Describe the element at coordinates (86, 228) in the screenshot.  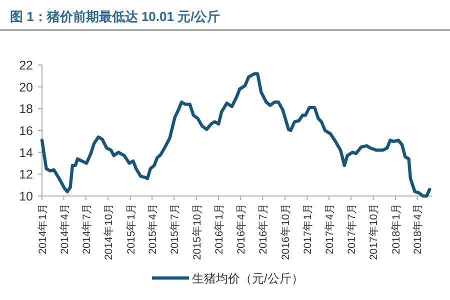
I see `x-tick-label: 2014年7月` at that location.